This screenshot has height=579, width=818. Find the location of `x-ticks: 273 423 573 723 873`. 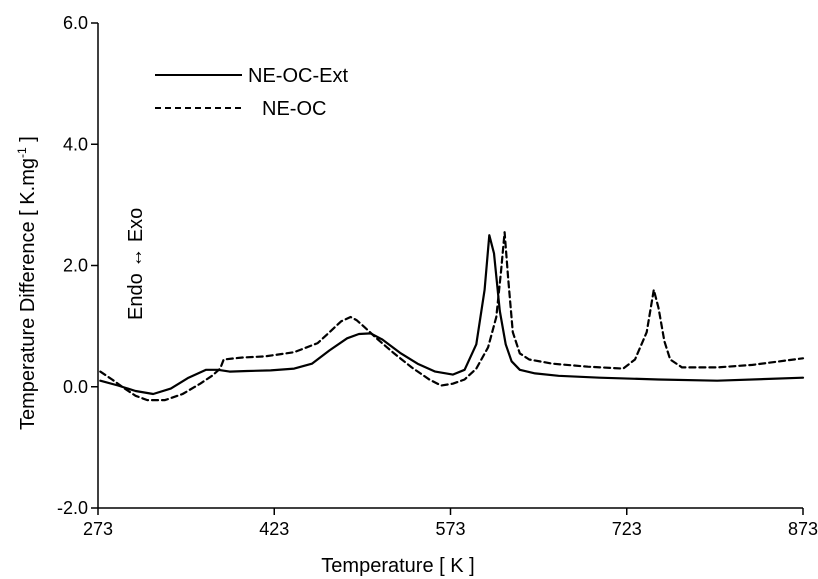

x-ticks: 273 423 573 723 873 is located at coordinates (450, 523).